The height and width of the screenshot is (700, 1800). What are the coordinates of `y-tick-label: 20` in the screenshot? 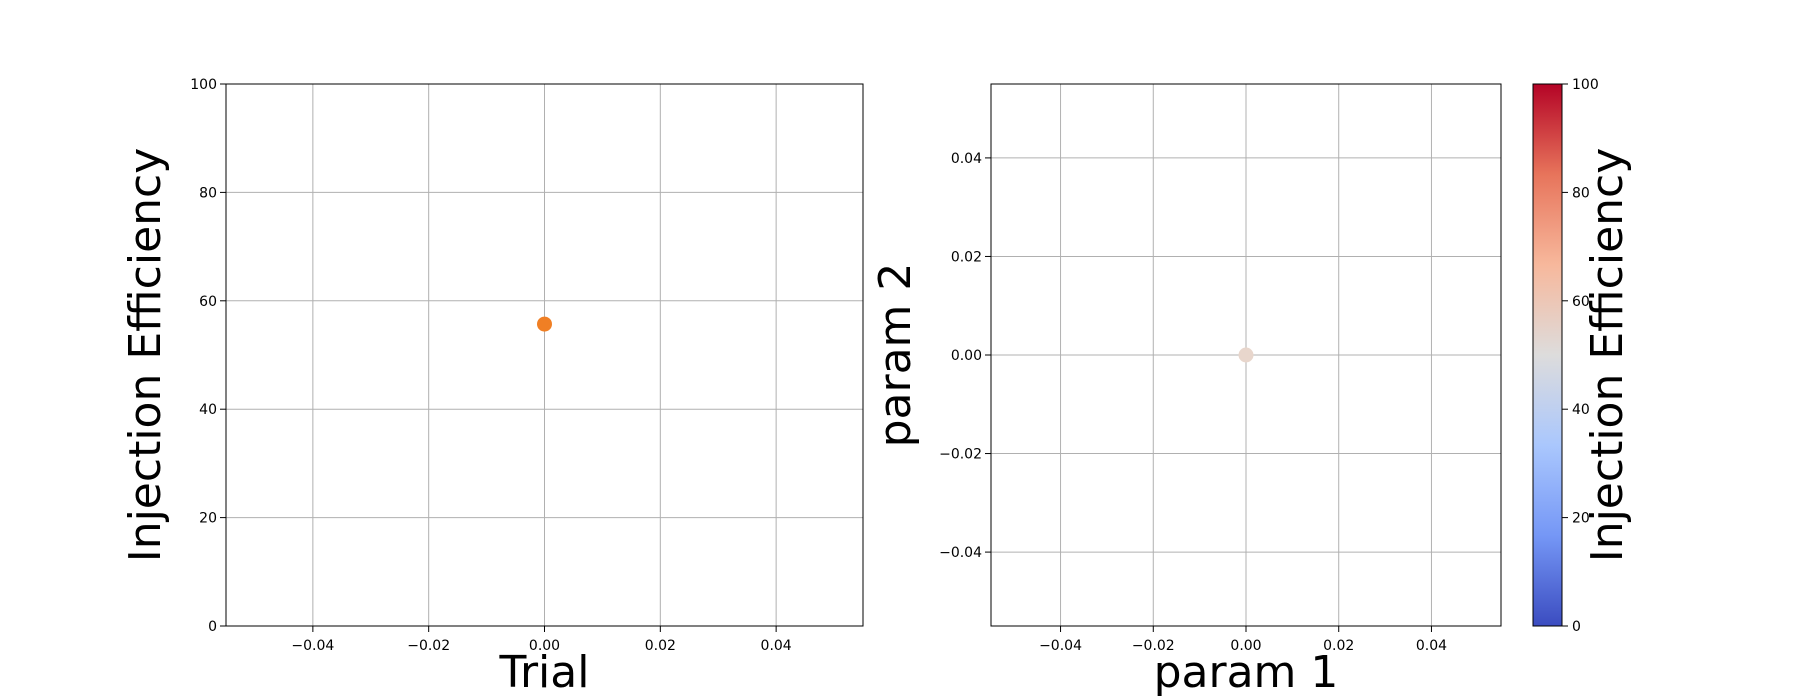 It's located at (208, 519).